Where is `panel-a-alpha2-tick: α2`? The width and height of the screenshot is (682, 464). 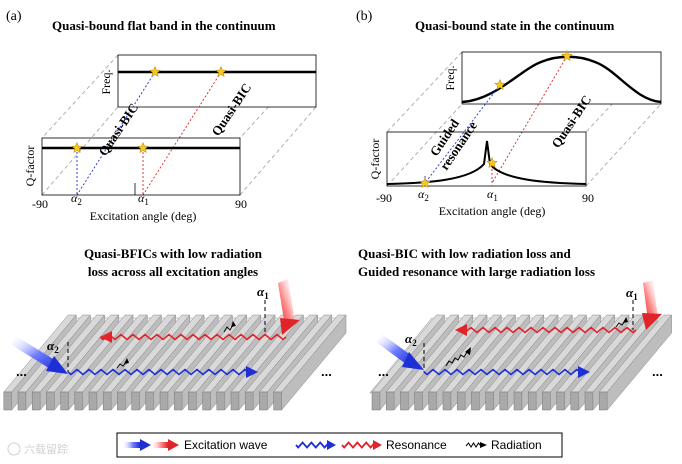 panel-a-alpha2-tick: α2 is located at coordinates (76, 199).